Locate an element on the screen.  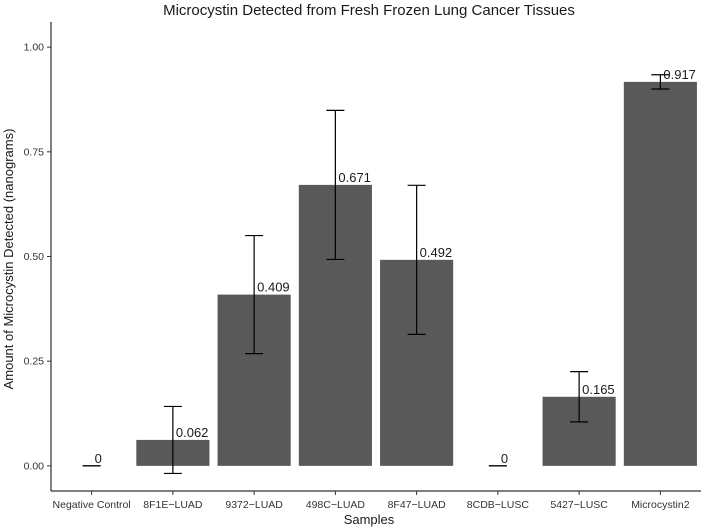
data-label-7: 0.917 is located at coordinates (679, 74).